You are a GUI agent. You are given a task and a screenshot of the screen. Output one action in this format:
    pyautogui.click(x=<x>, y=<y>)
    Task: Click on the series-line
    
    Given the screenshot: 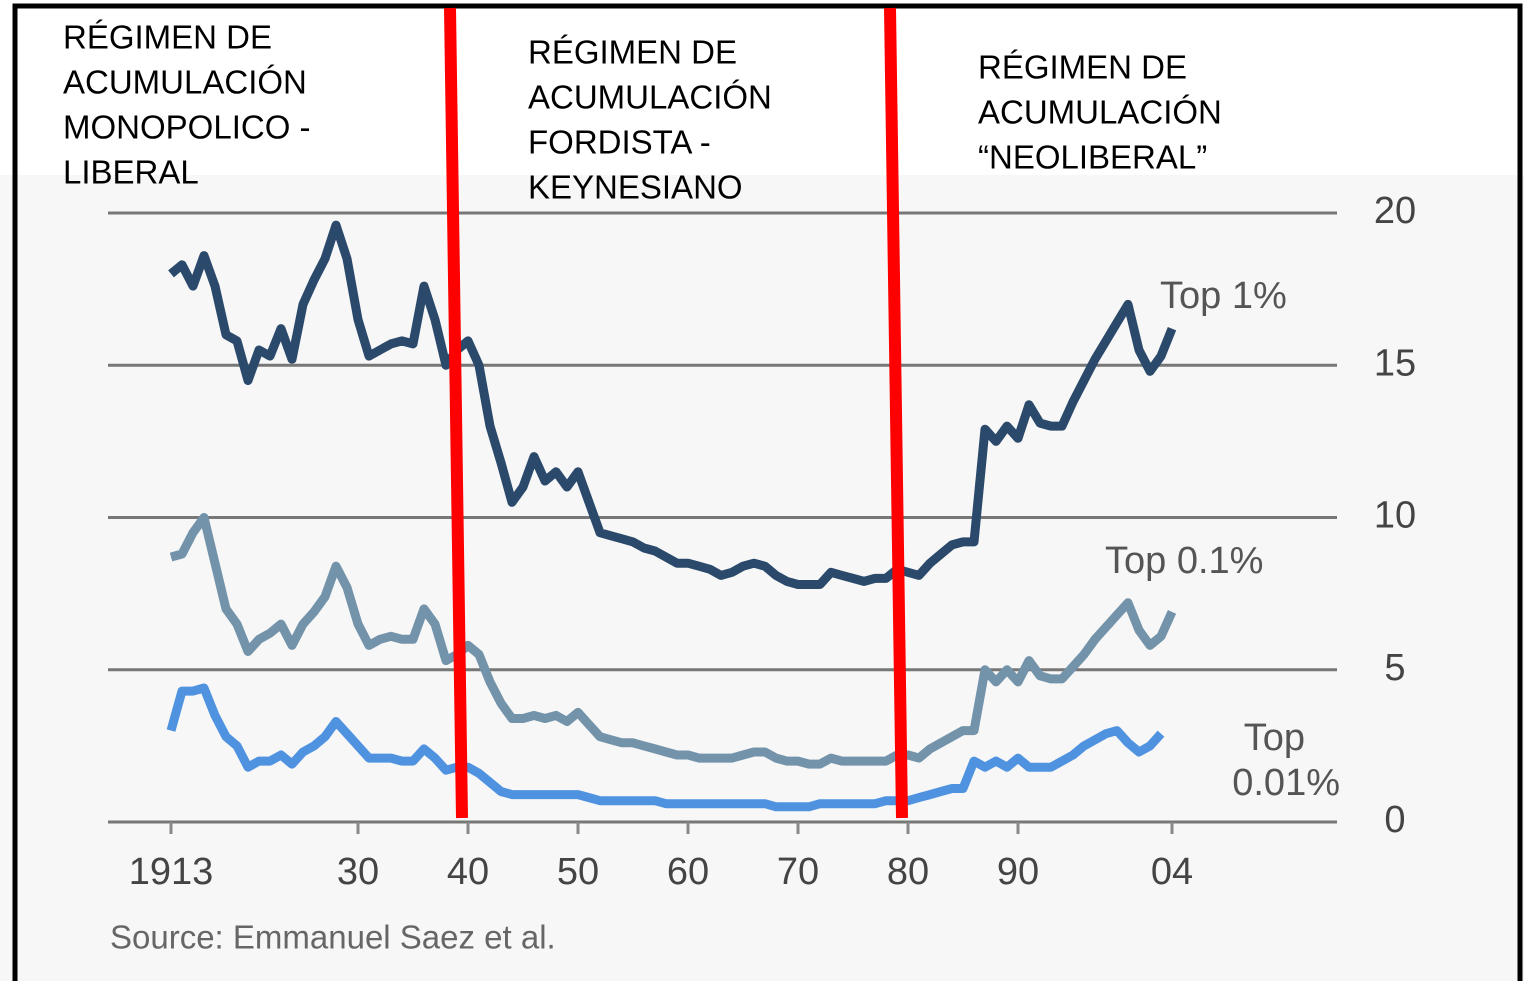 What is the action you would take?
    pyautogui.click(x=665, y=747)
    